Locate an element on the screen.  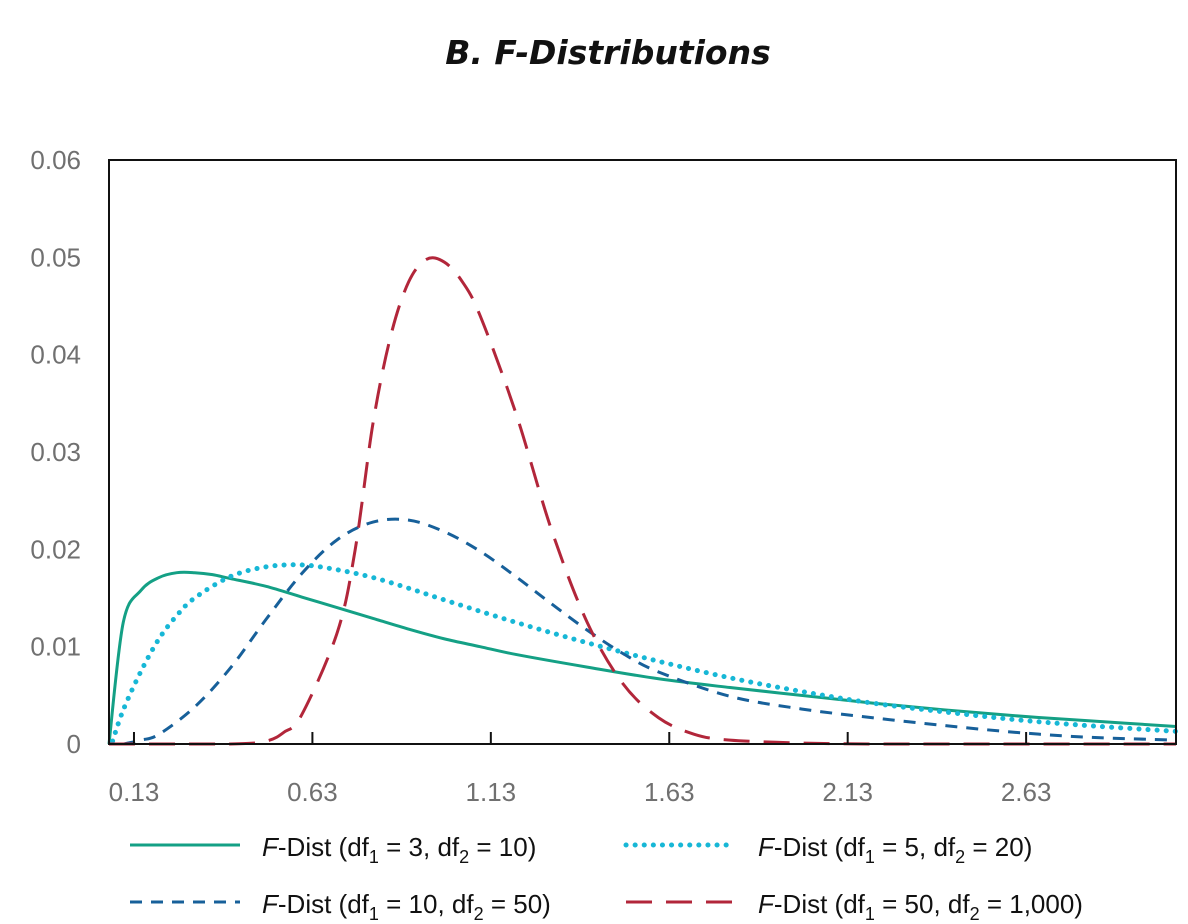
legend-item-1: F-Dist (df1 = 3, df2 = 10) is located at coordinates (333, 849).